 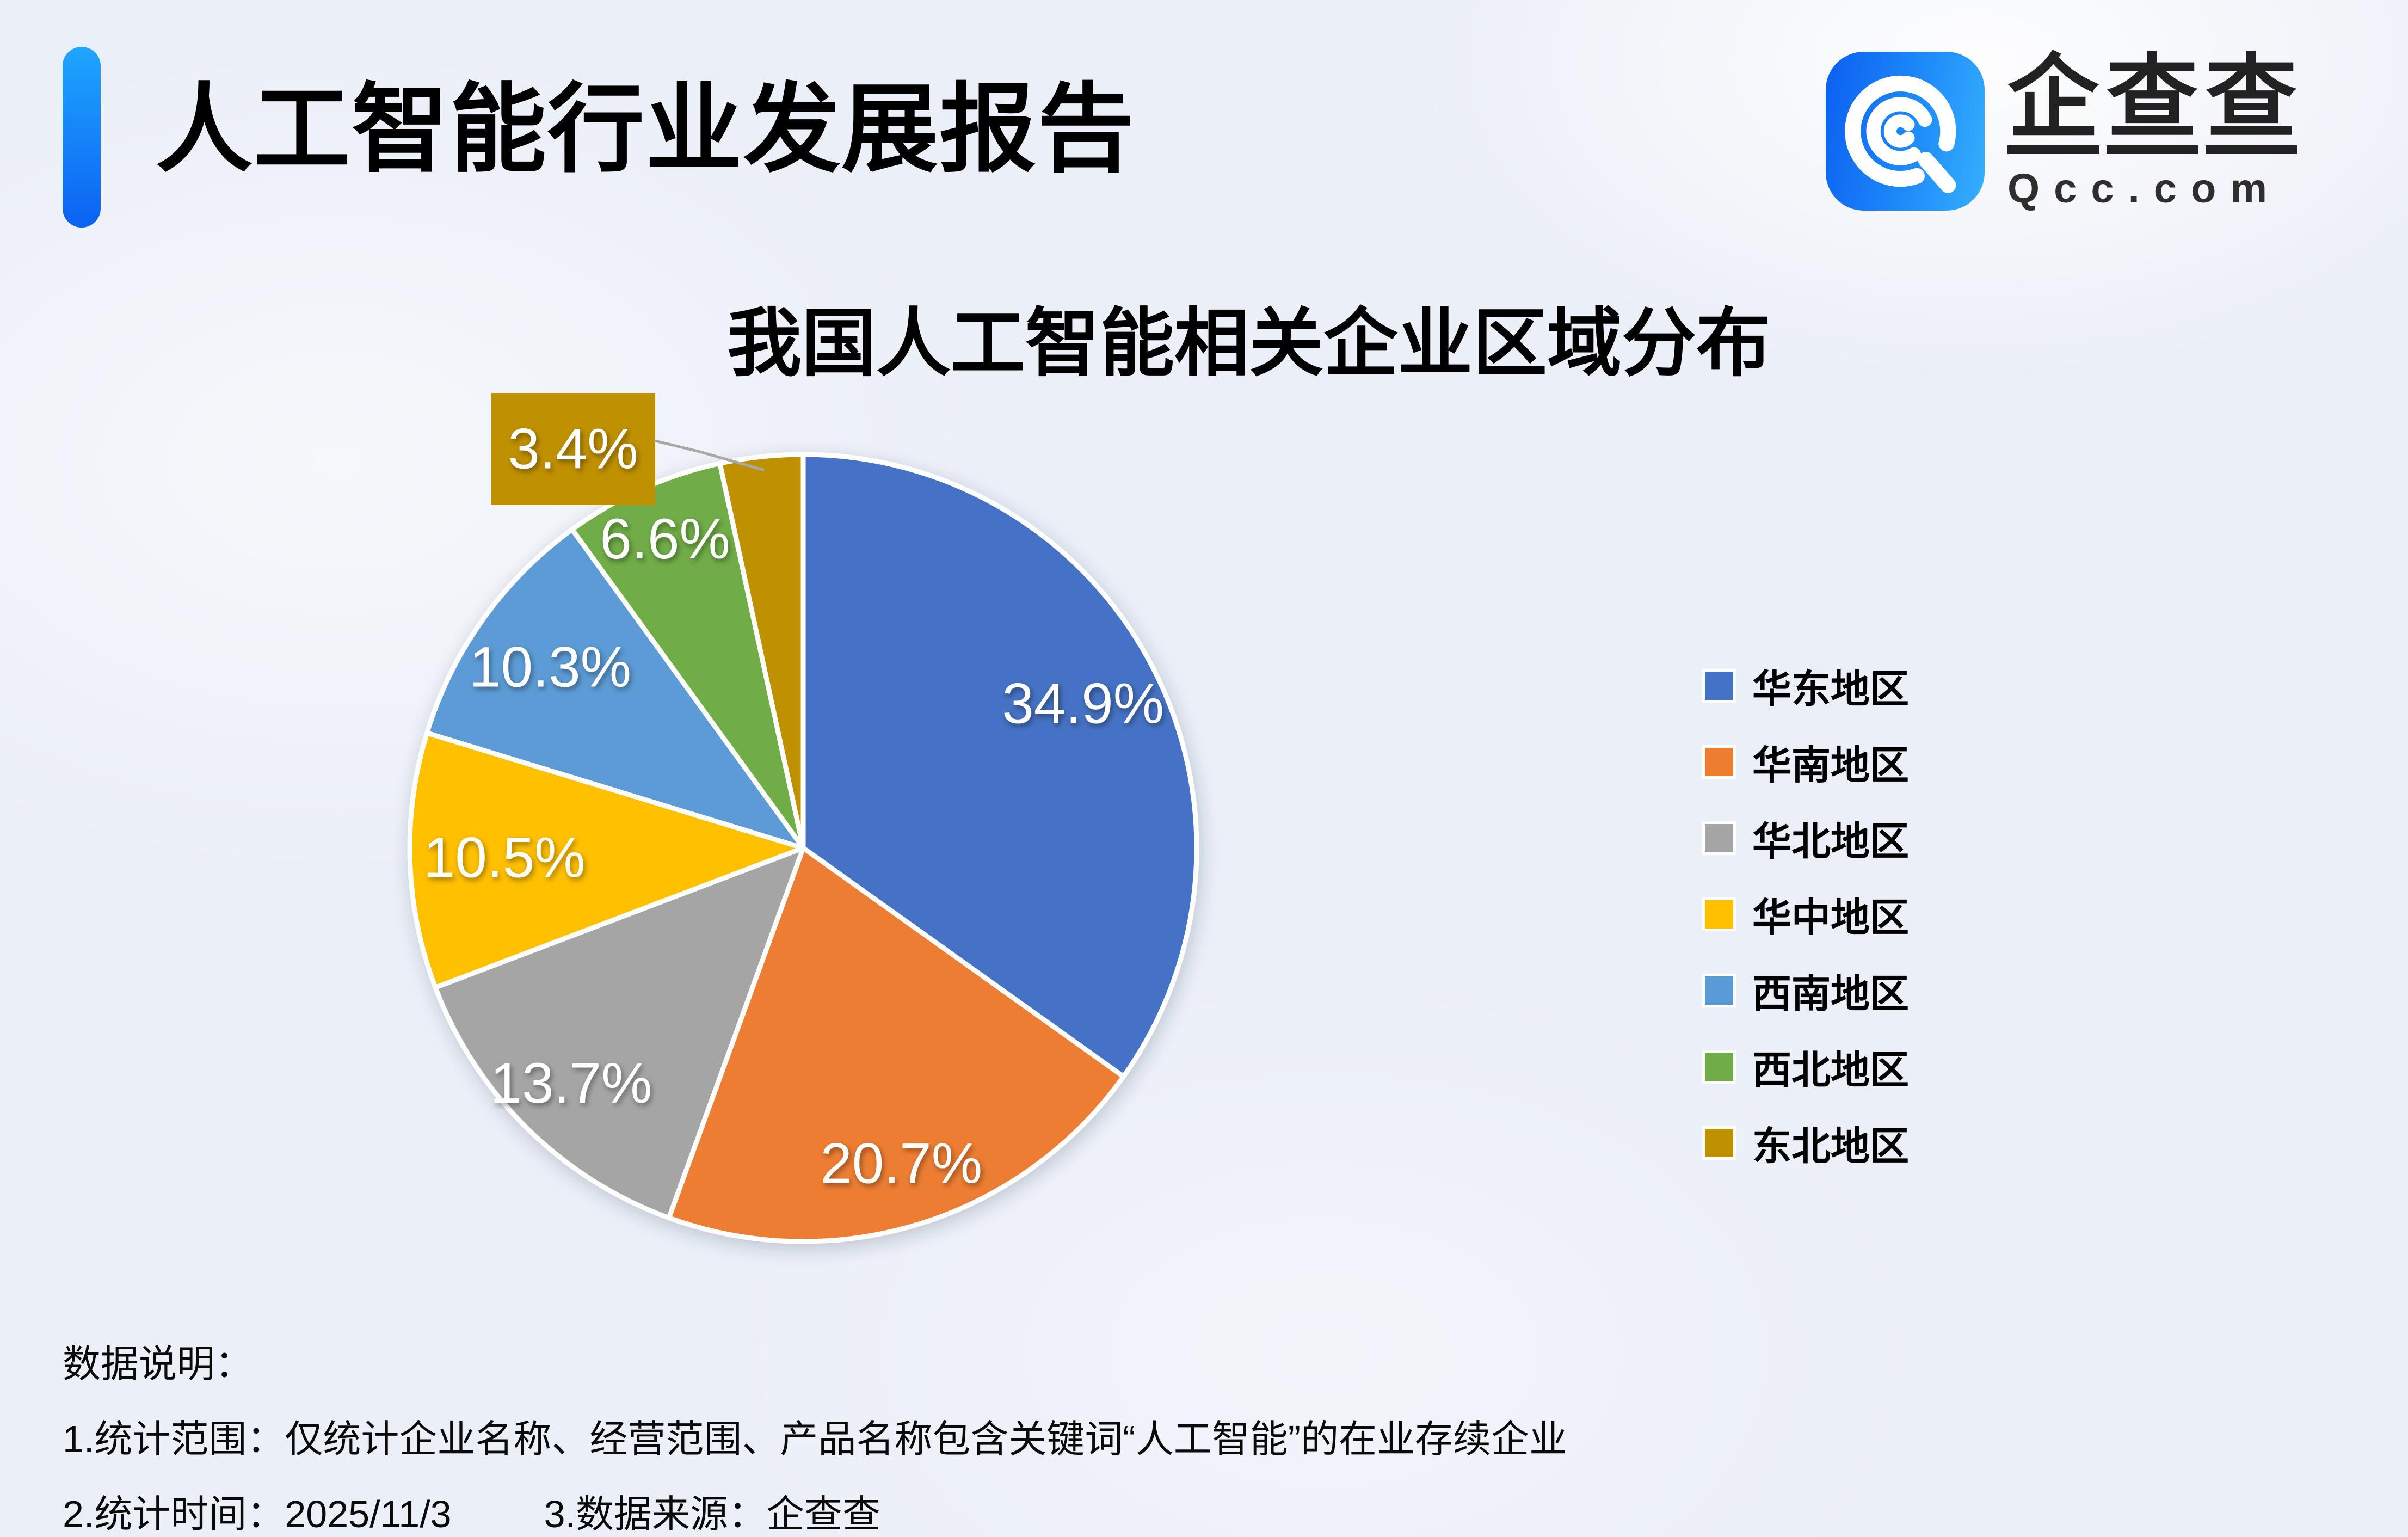 I want to click on notes-heading: 数据说明：, so click(x=158, y=1364).